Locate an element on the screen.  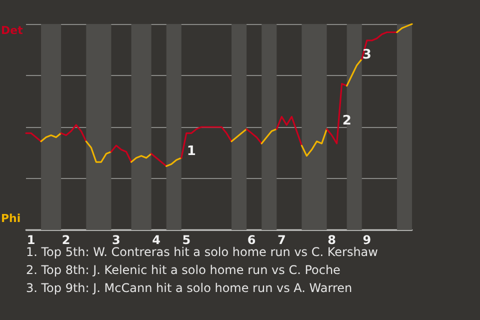
text: 1. Top 5th: W. Contreras hit a solo home run vs C. Kershaw is located at coordinates (202, 252).